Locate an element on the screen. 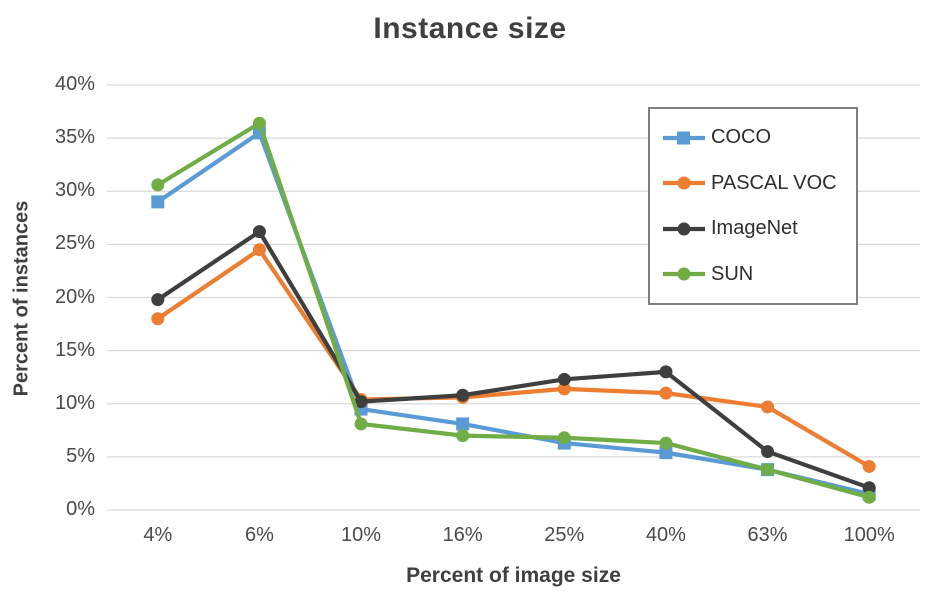 This screenshot has height=602, width=940. y-tick-label: 0% is located at coordinates (80, 509).